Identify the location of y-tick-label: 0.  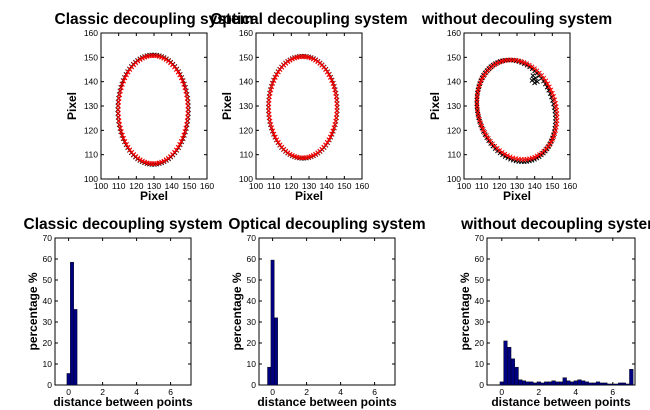
(253, 385).